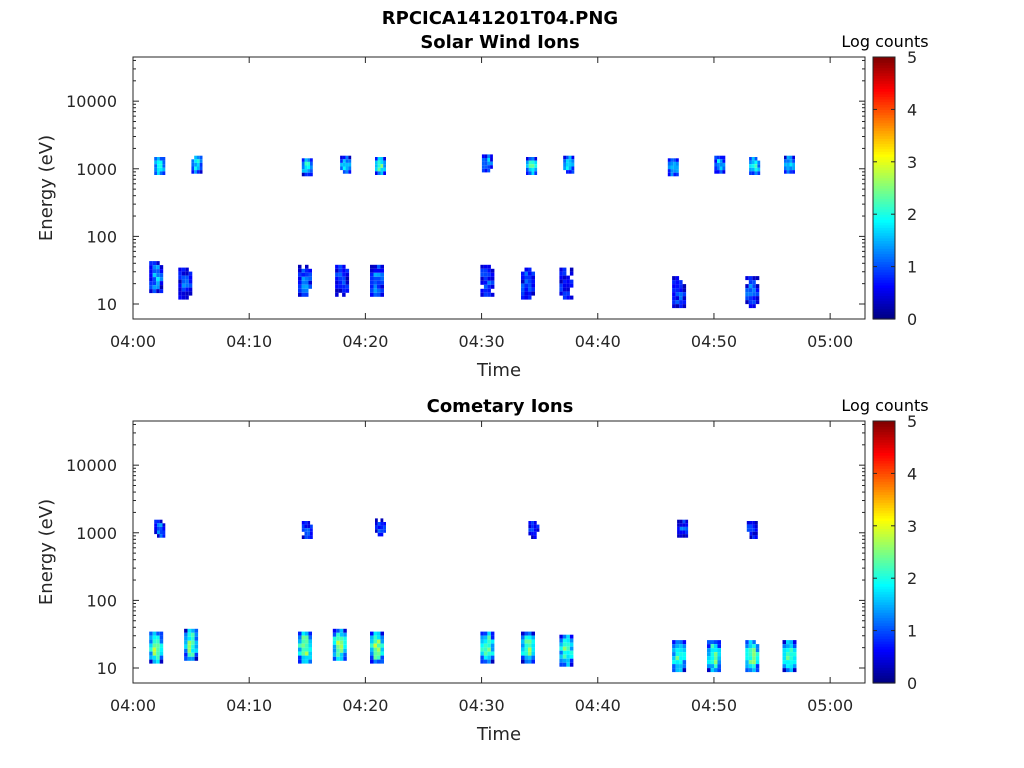 The height and width of the screenshot is (768, 1024). I want to click on x-tick-label: 05:00, so click(830, 341).